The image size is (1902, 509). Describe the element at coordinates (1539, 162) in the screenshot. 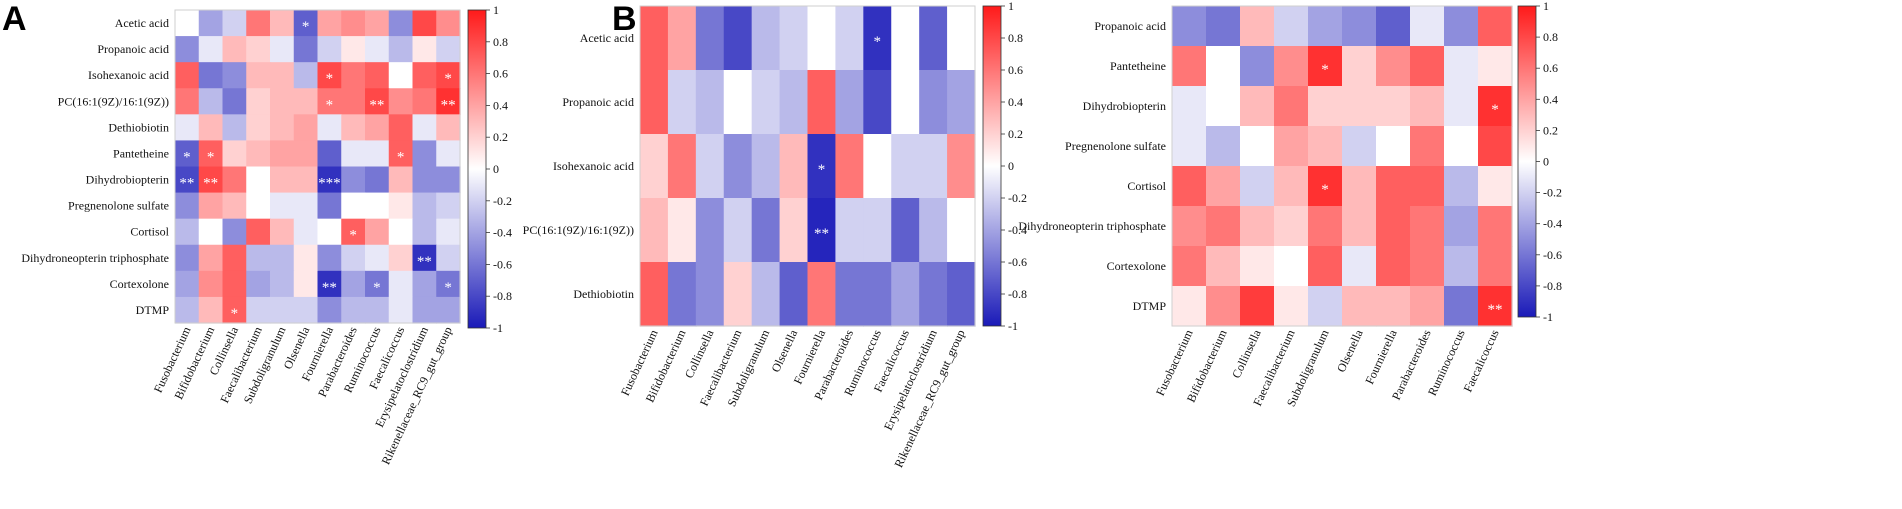

I see `colorbar: 1 0.8 0.6 0.4 0.2 0 -0.2 -0.4 -0.6 -0.8 -1` at that location.